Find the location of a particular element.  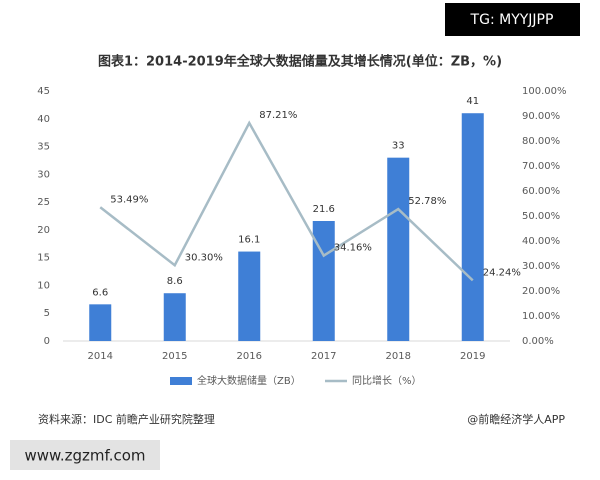

x-tick-label: 2019 is located at coordinates (472, 356).